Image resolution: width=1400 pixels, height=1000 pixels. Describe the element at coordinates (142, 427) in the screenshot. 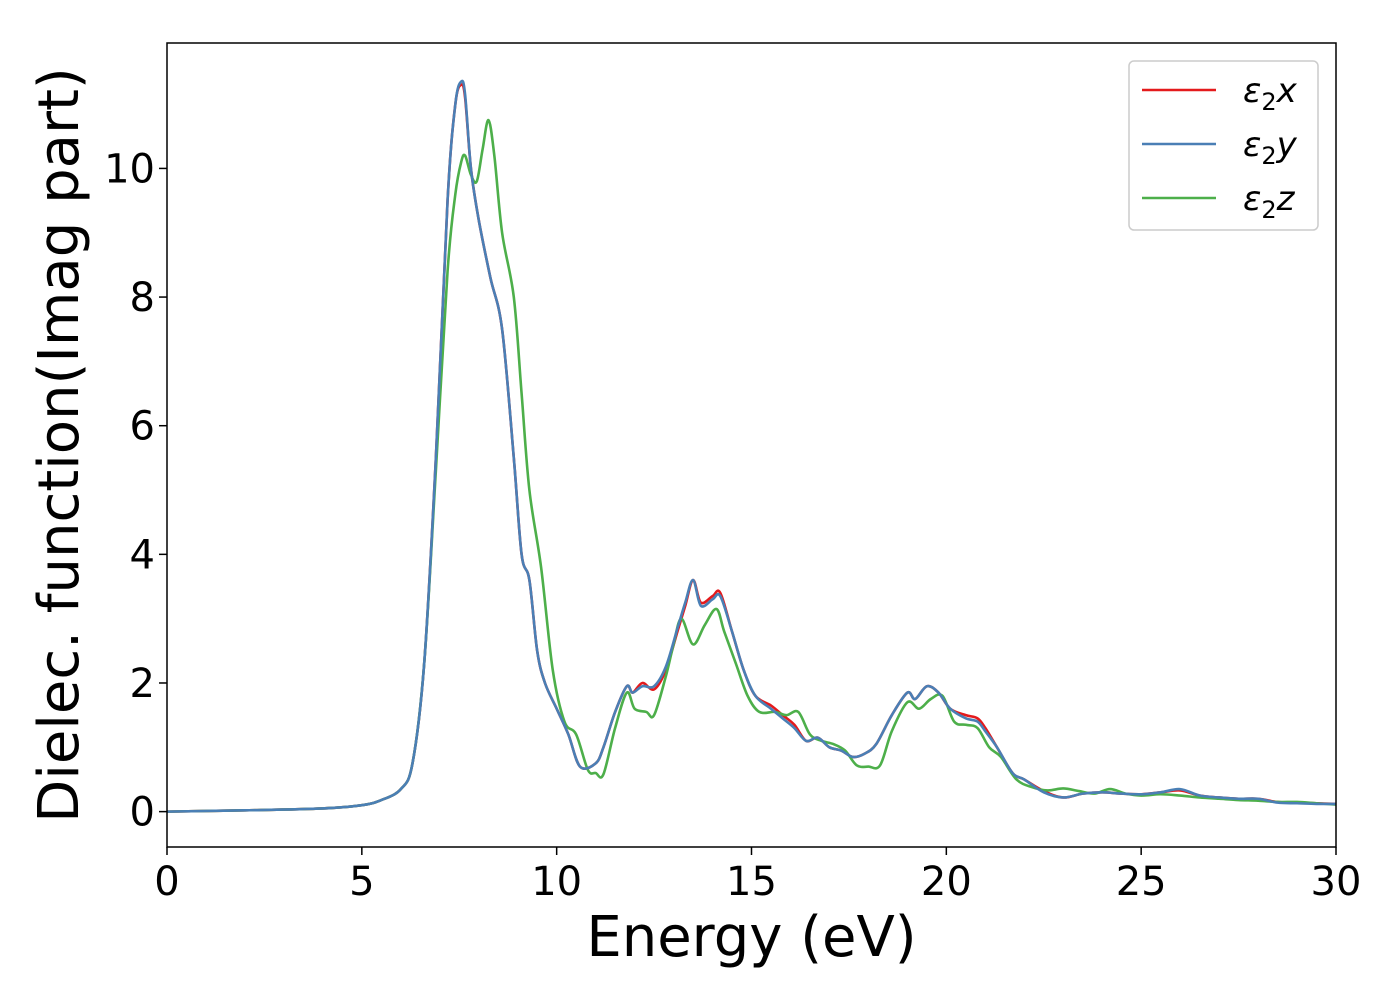

I see `y-tick-label: 6` at that location.